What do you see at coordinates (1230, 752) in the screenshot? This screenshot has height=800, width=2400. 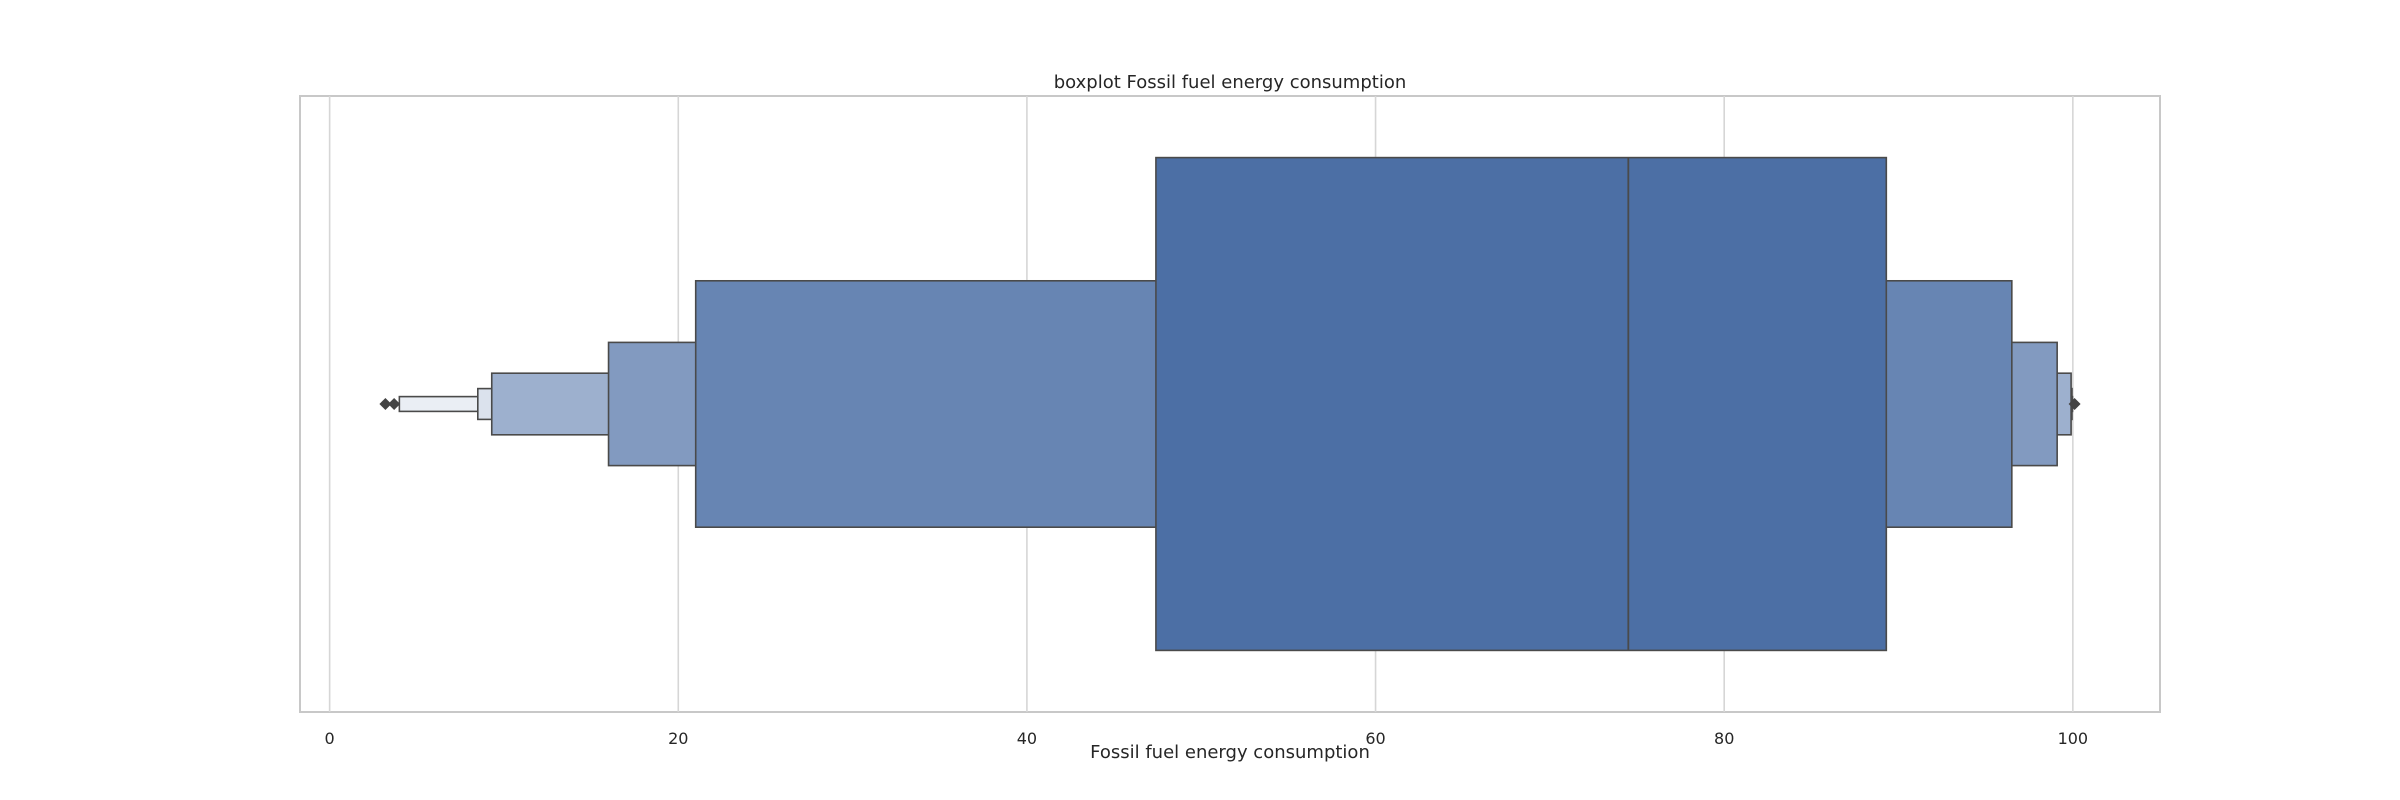 I see `x-axis-label: Fossil fuel energy consumption` at bounding box center [1230, 752].